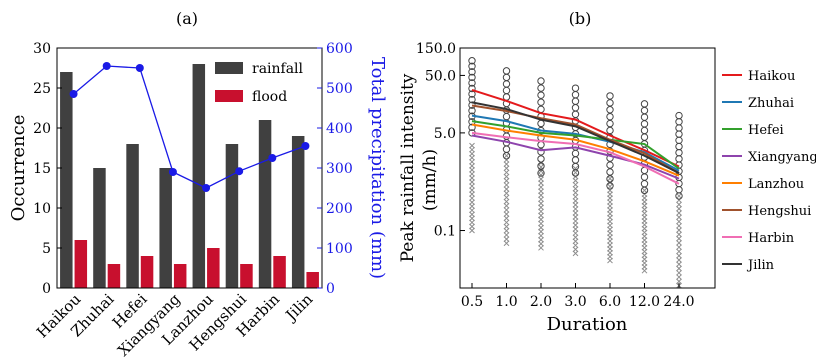 This screenshot has height=363, width=816. I want to click on panel-a-y-axis-label: Occurrence, so click(18, 168).